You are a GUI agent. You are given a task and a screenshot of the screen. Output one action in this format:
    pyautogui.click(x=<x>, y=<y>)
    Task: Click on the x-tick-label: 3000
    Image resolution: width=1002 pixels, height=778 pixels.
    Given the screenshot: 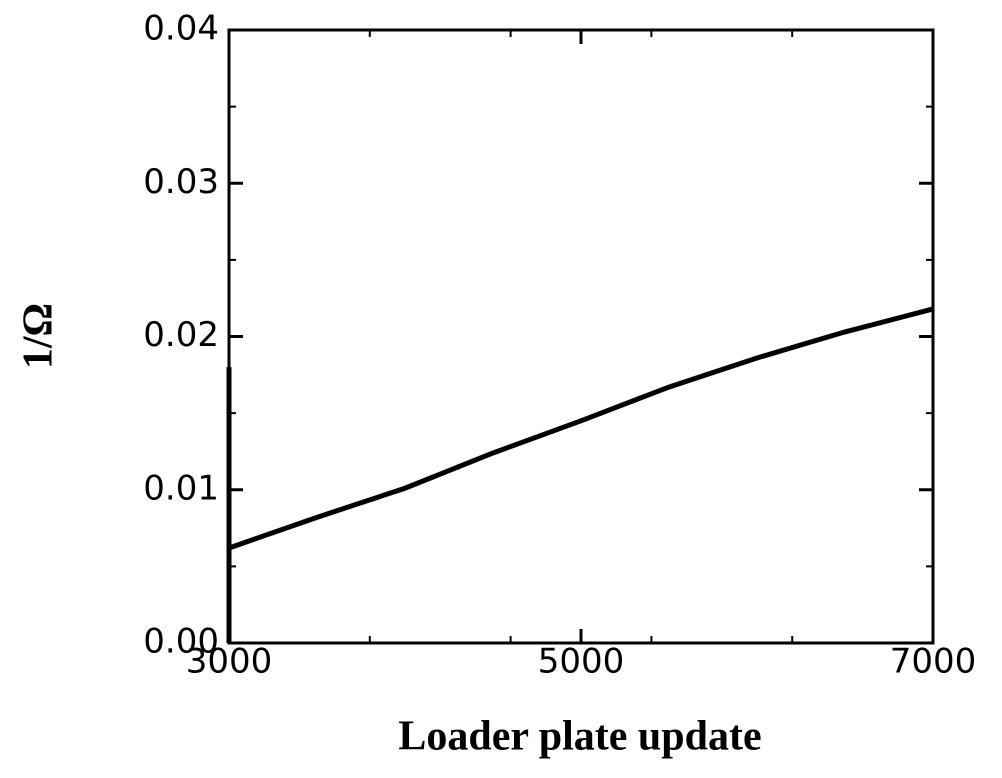 What is the action you would take?
    pyautogui.click(x=229, y=662)
    